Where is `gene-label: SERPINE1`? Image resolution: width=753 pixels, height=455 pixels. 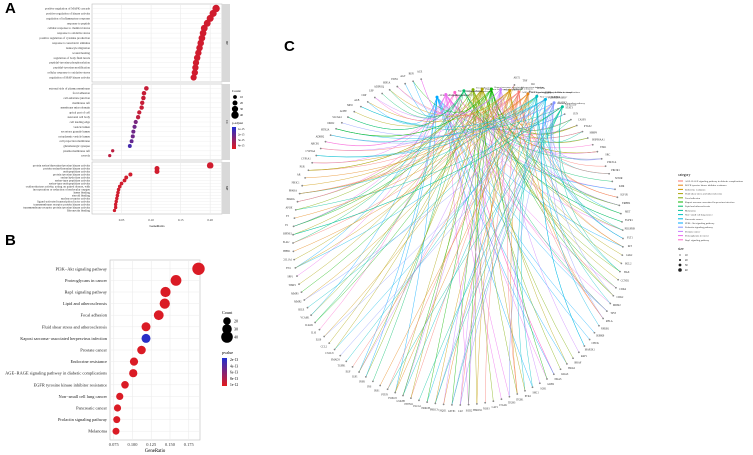 gene-label: SERPINE1 is located at coordinates (288, 233).